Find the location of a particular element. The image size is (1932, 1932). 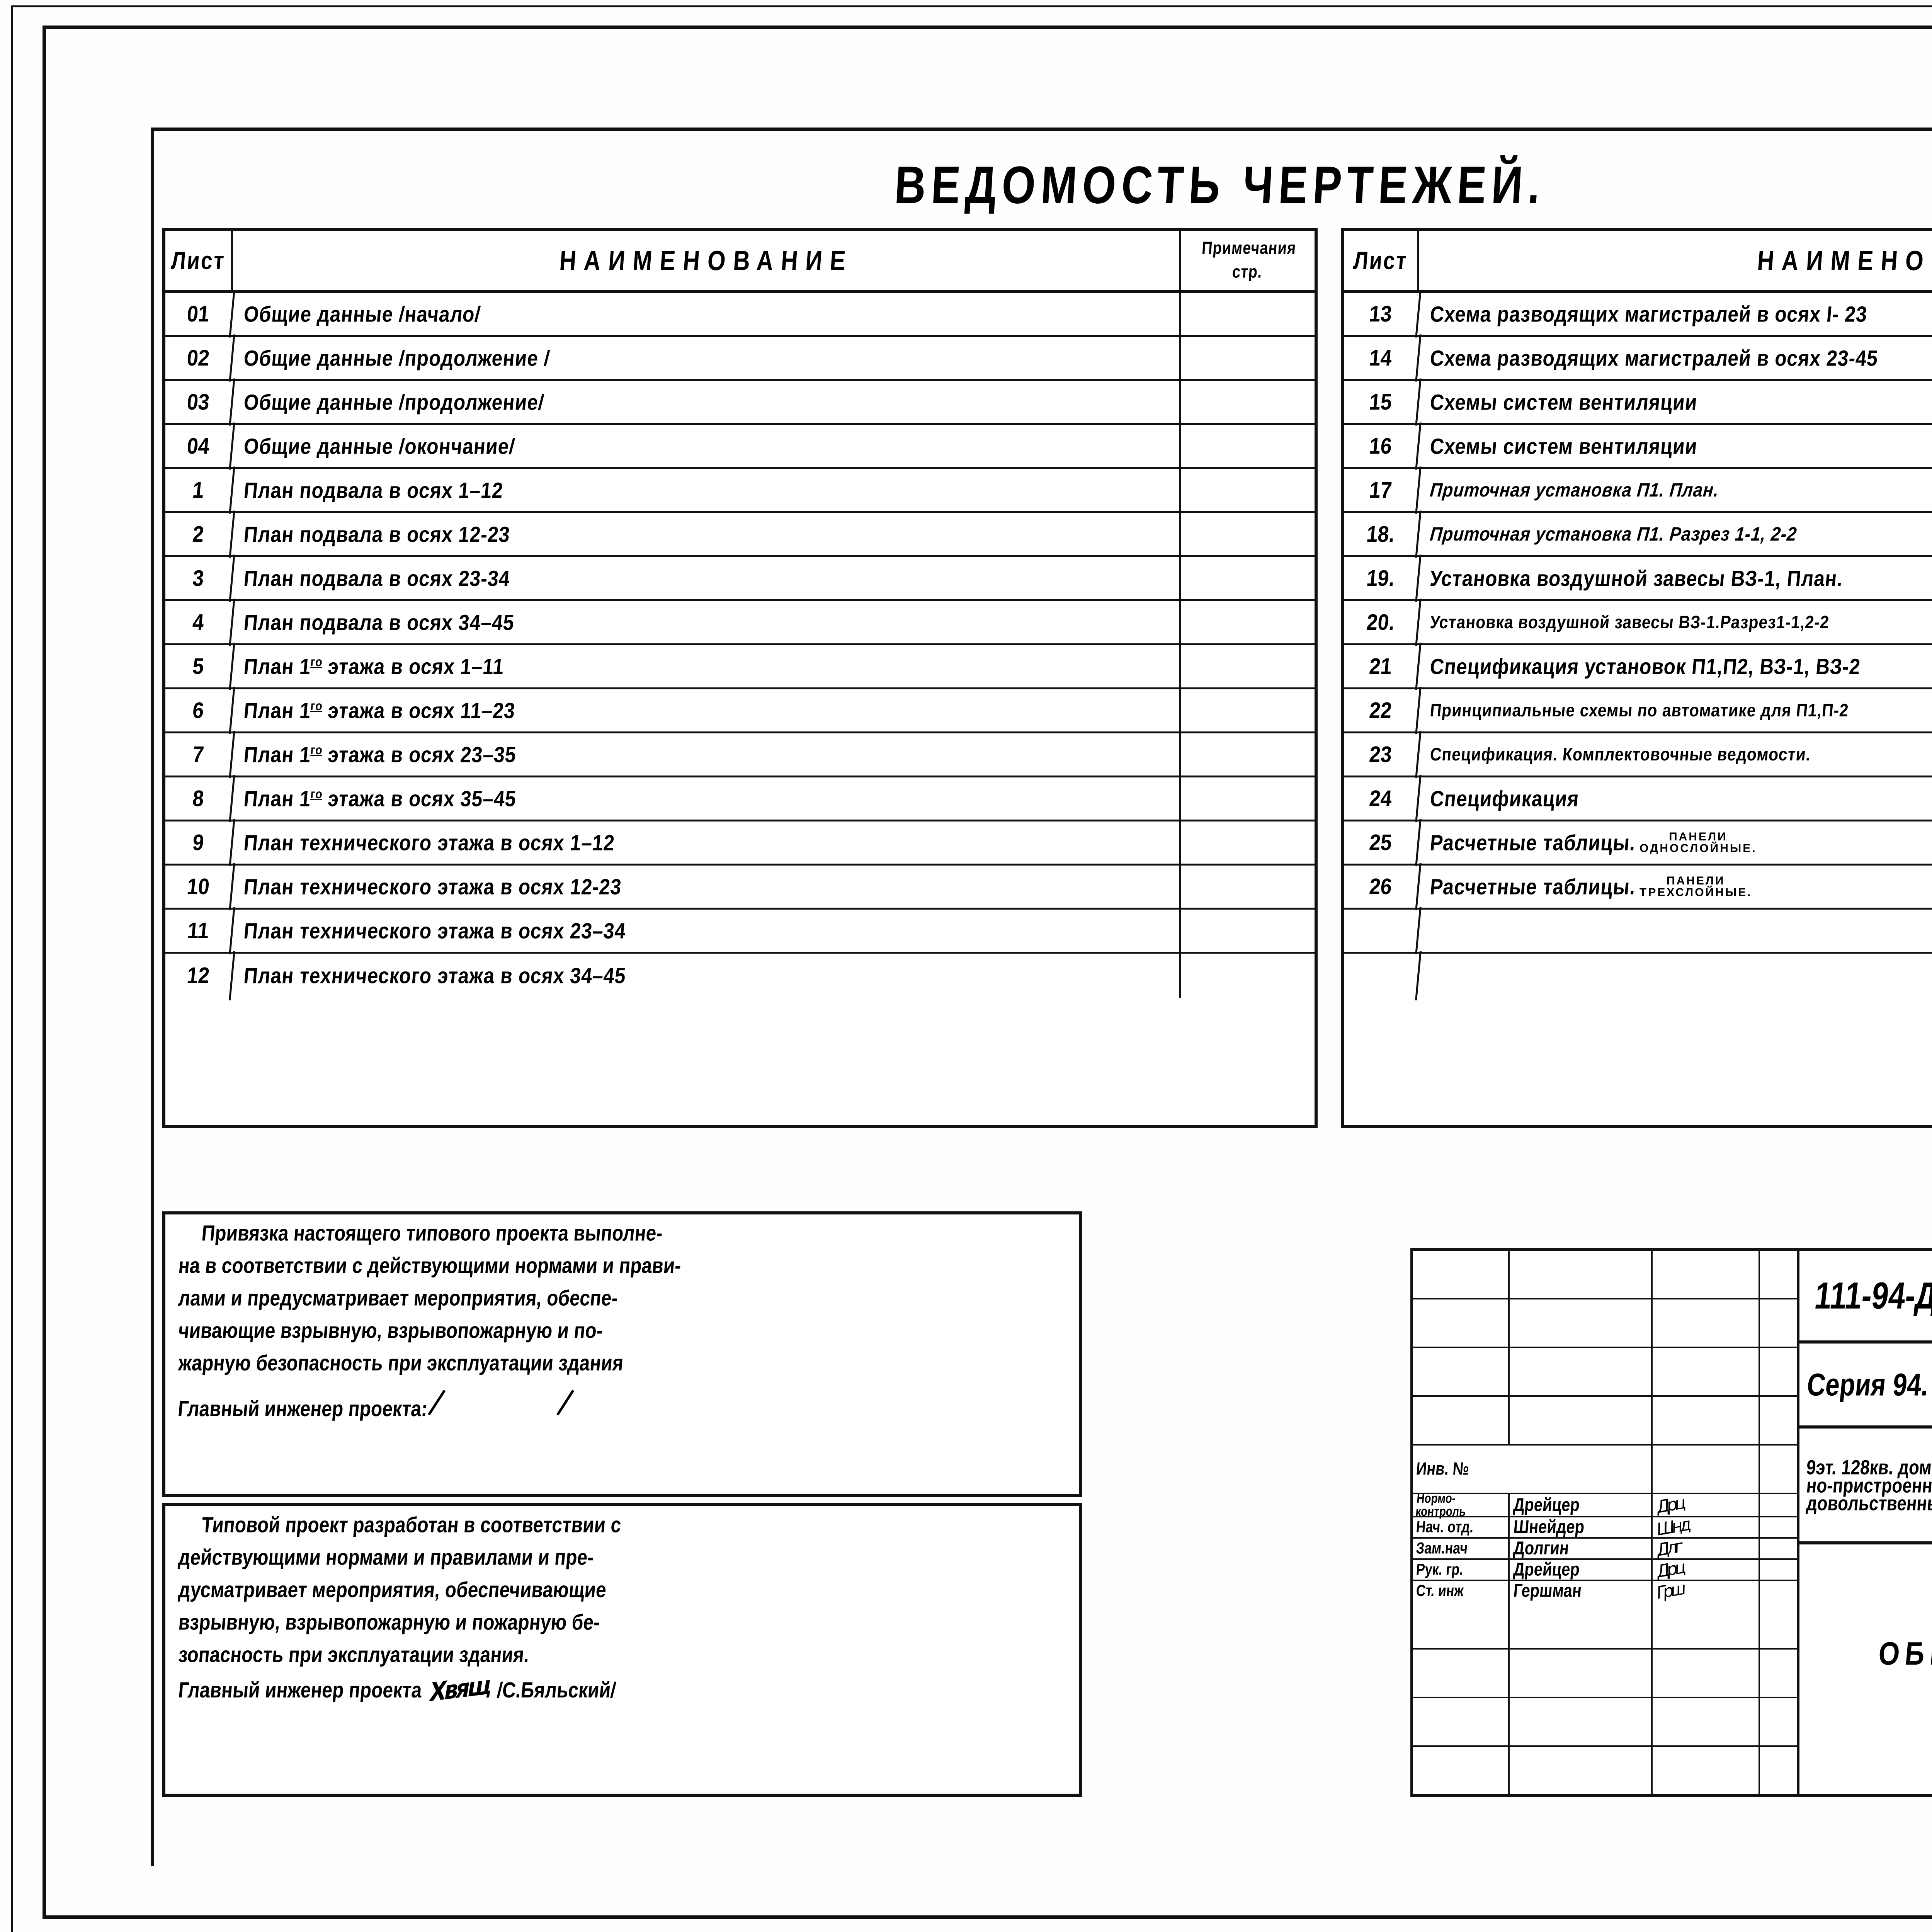

cell-sheet-number: 2 is located at coordinates (199, 534).